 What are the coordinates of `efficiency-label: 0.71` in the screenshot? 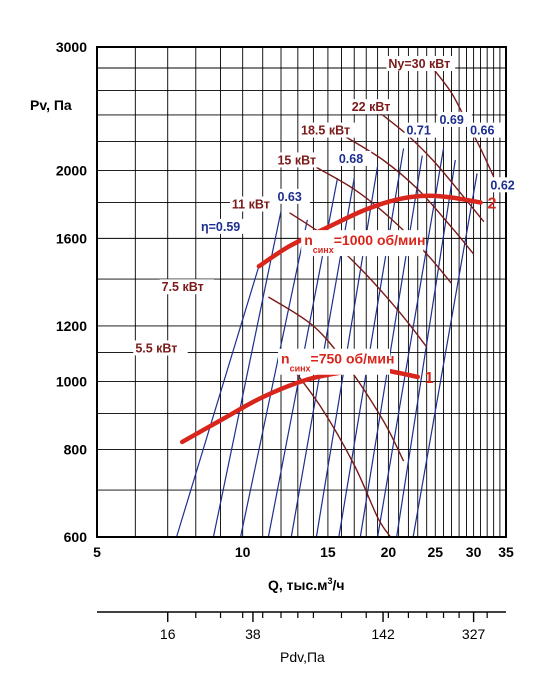 It's located at (418, 131).